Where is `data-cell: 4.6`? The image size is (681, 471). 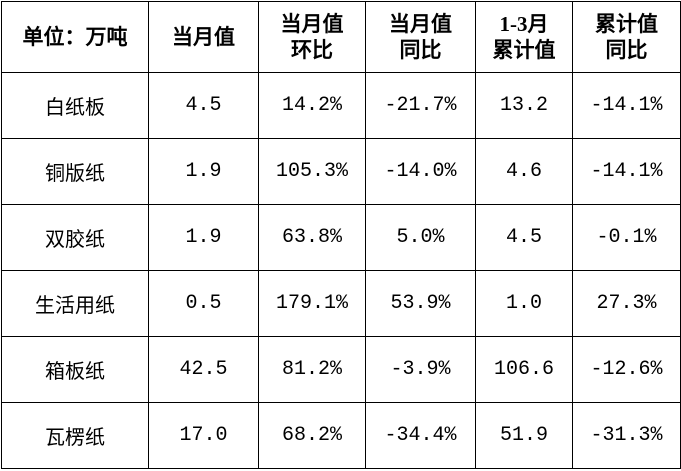
data-cell: 4.6 is located at coordinates (524, 171).